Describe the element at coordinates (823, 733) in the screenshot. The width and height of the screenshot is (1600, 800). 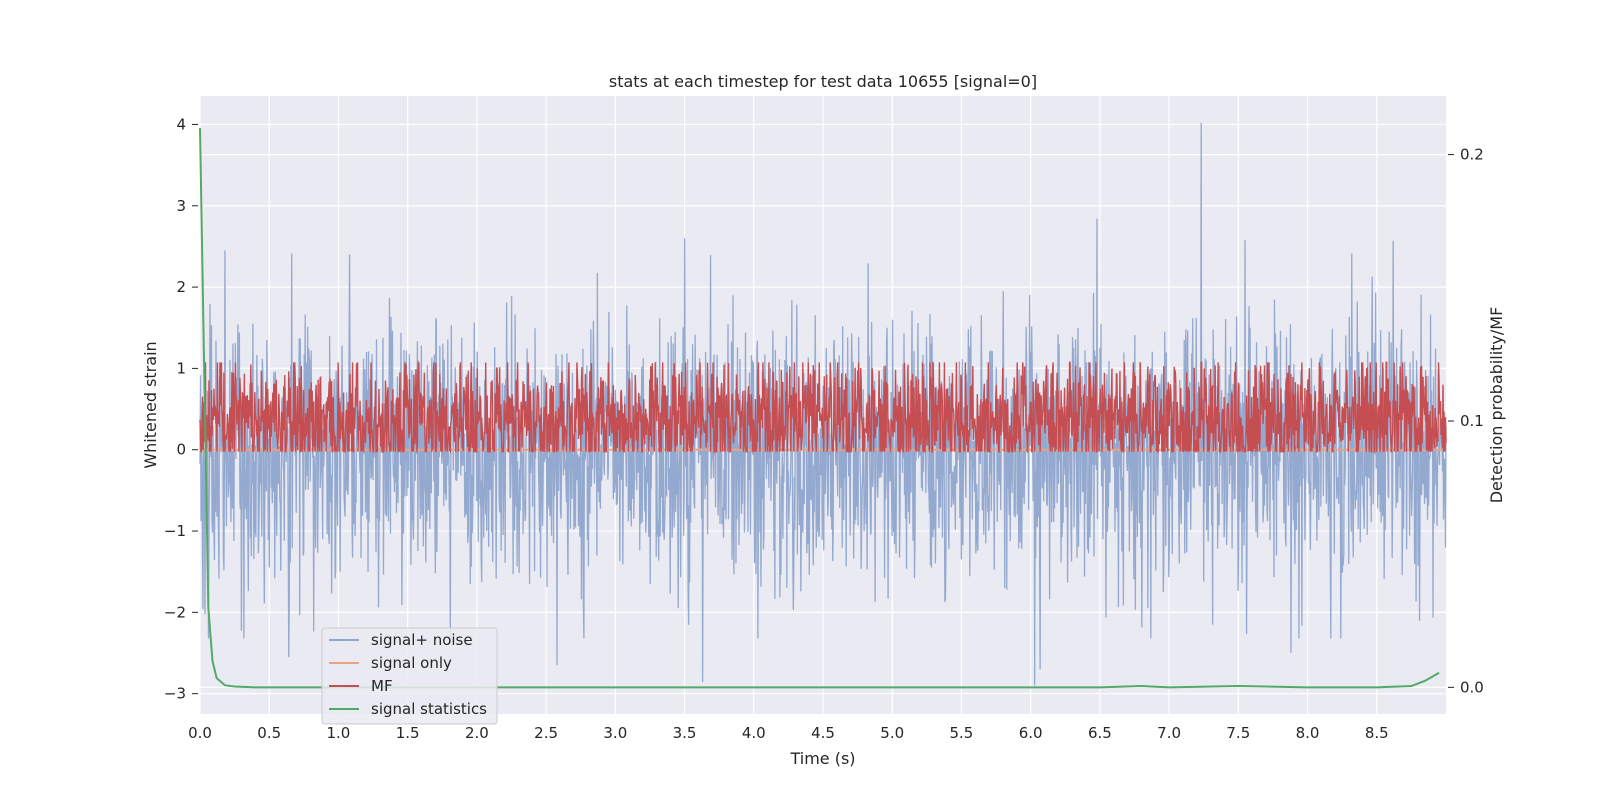
I see `x-tick-label: 4.5` at that location.